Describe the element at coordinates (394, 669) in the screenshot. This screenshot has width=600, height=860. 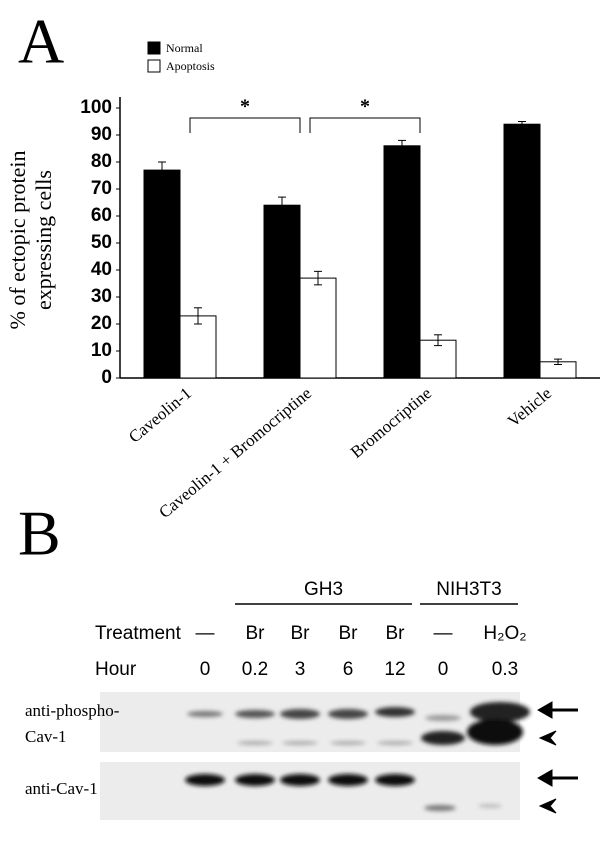
I see `hour-label: 12` at that location.